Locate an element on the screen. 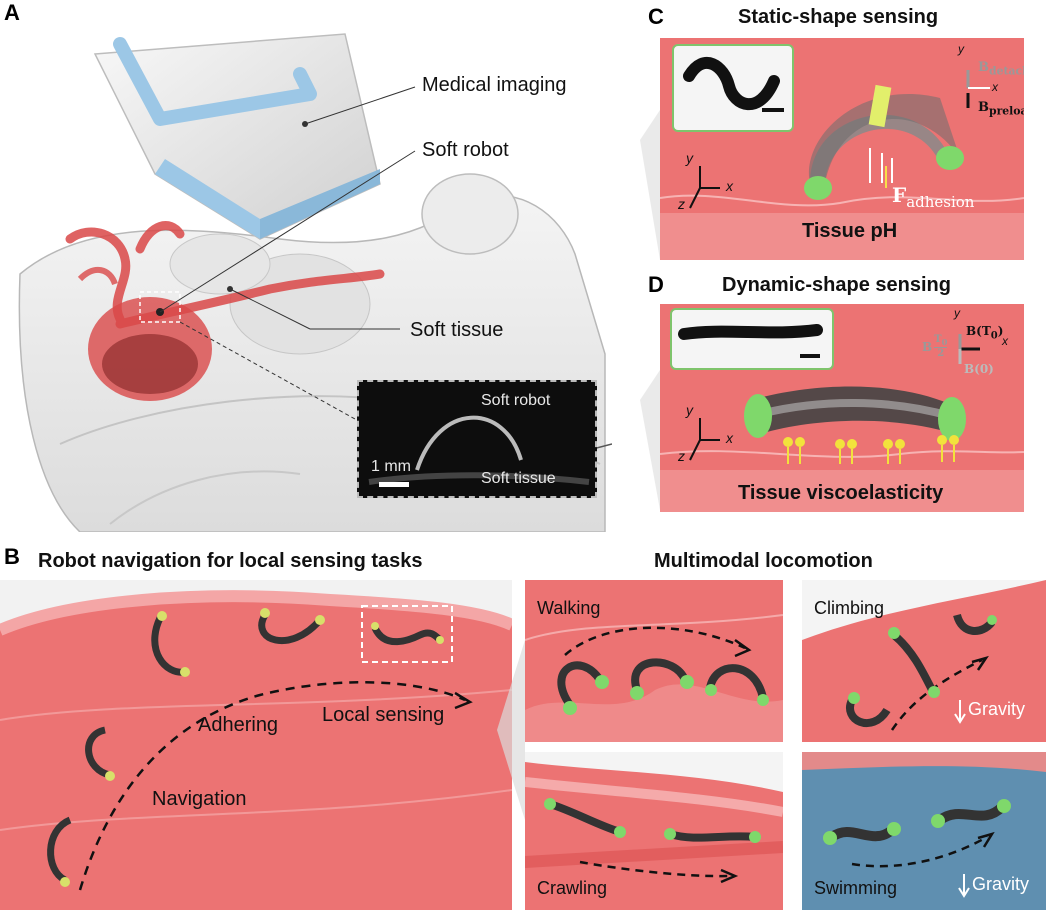 The image size is (1046, 910). c-b-axis-x: x is located at coordinates (995, 87).